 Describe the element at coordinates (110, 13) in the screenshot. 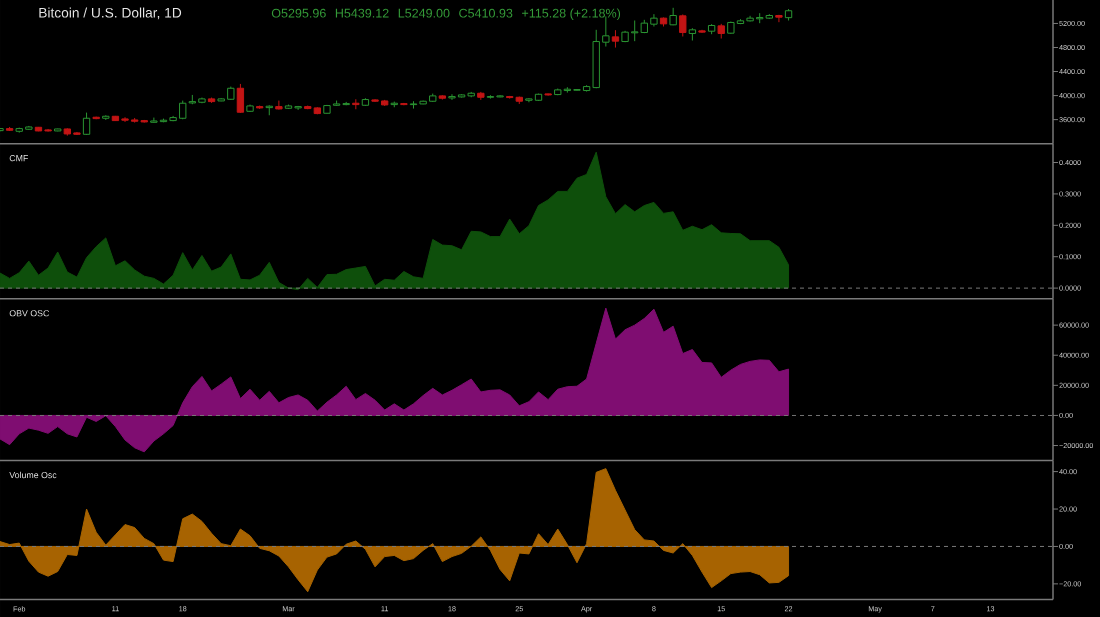

I see `chart-title: Bitcoin / U.S. Dollar, 1D` at that location.